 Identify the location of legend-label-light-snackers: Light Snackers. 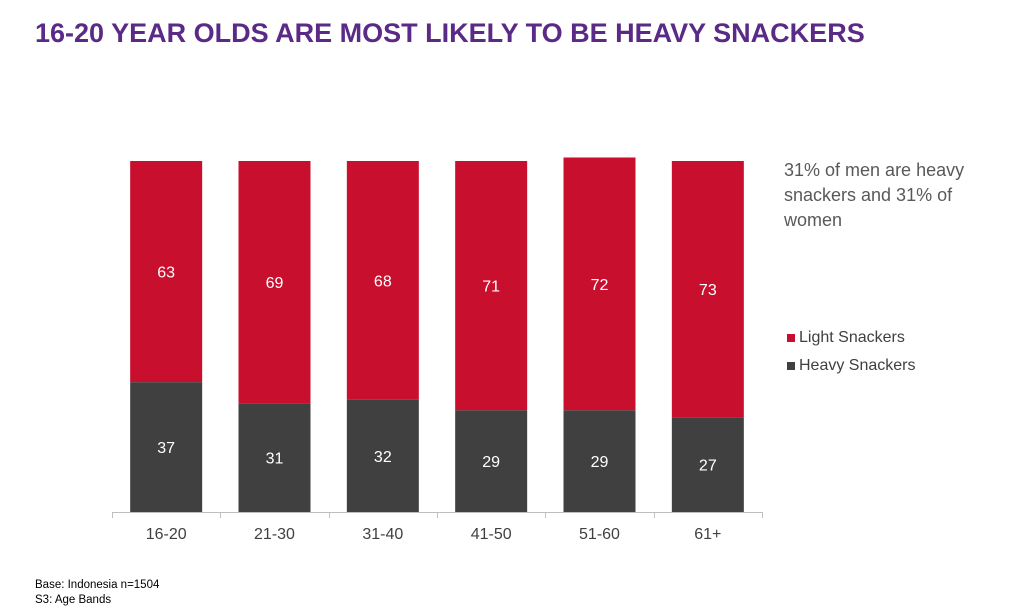
(852, 337).